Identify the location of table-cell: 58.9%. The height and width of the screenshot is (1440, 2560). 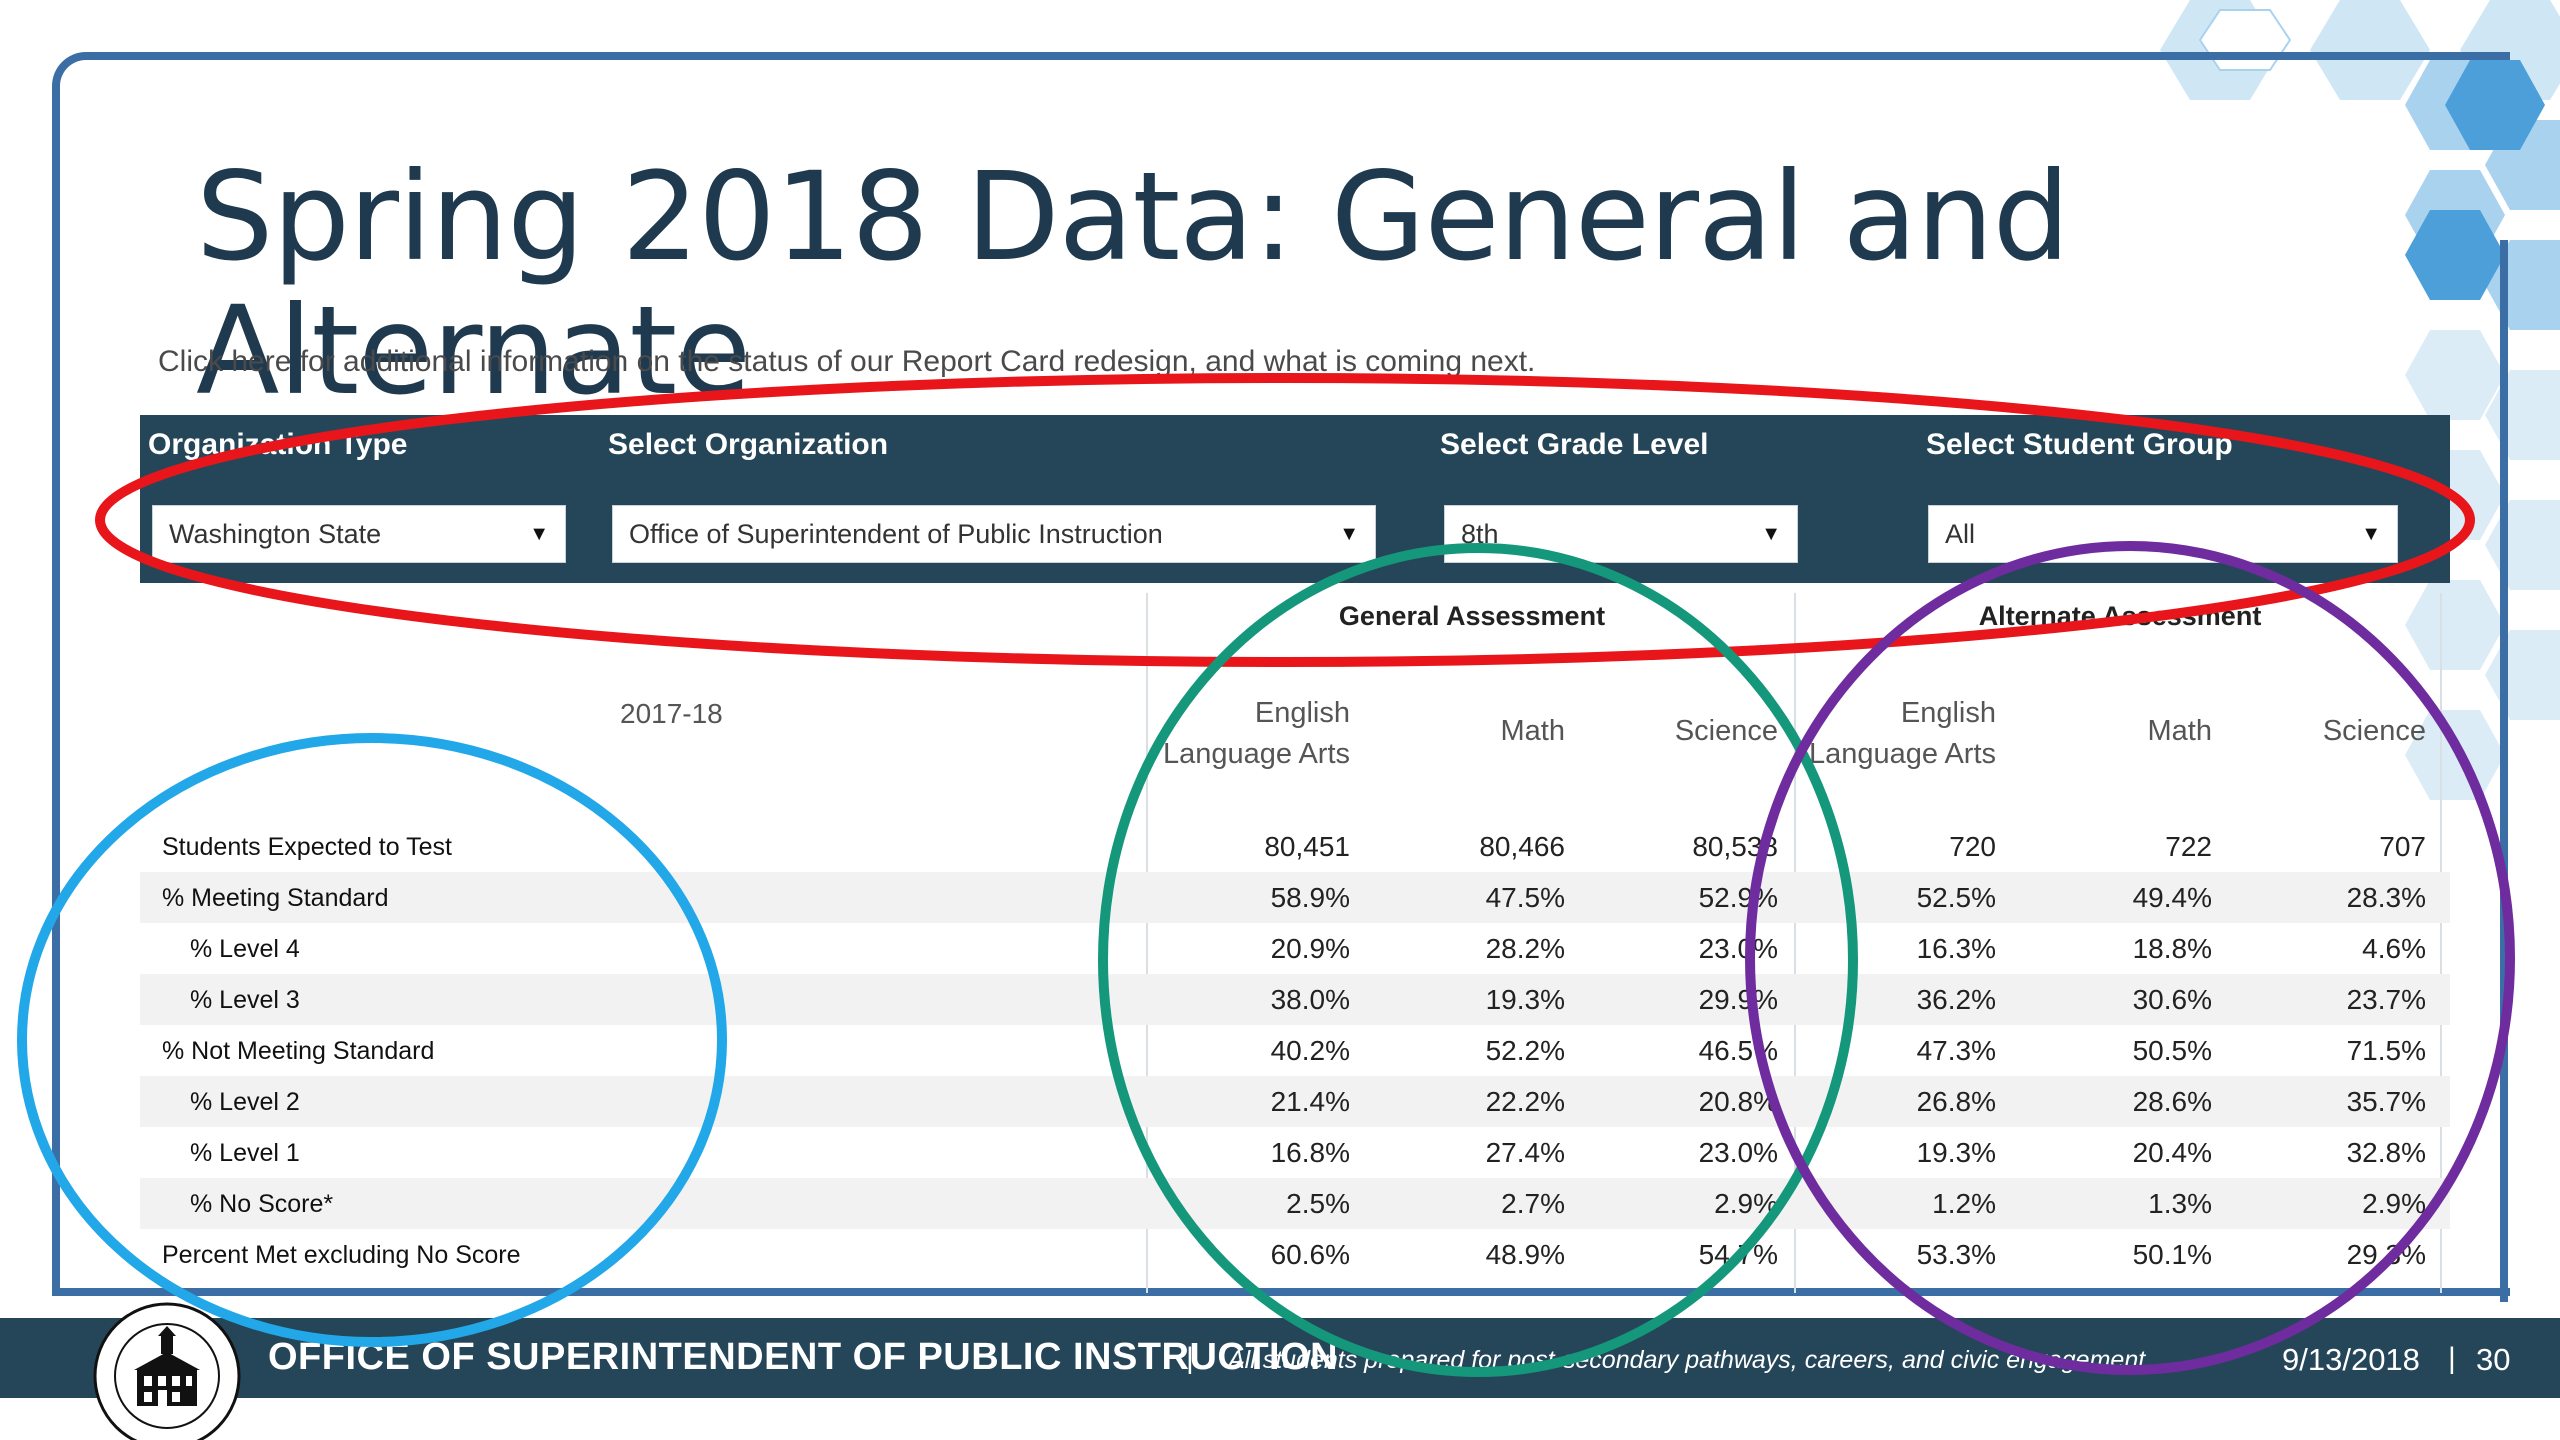
(1310, 897).